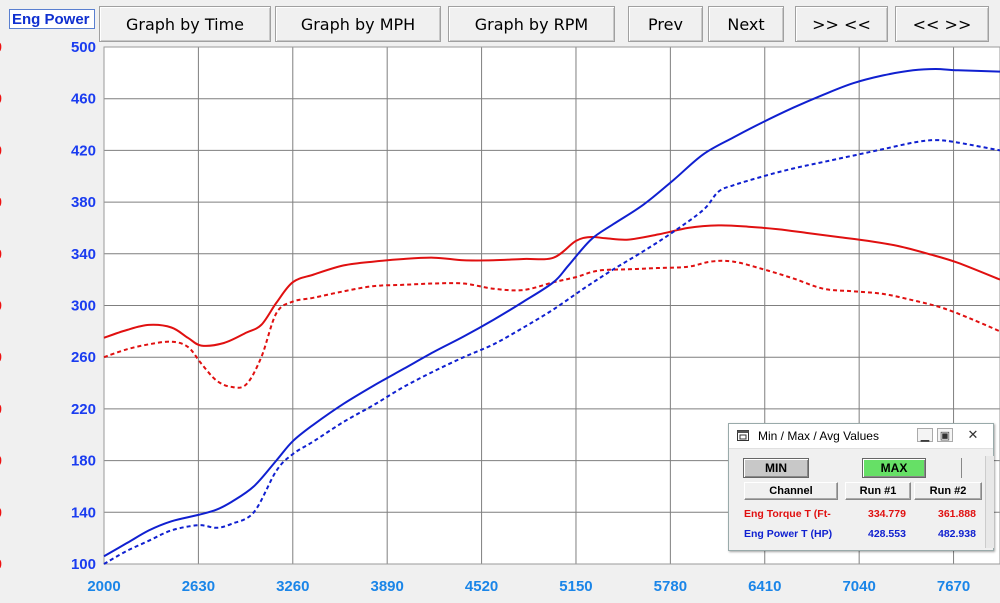 The height and width of the screenshot is (603, 1000). I want to click on graph-by-time-button: Graph by Time, so click(185, 24).